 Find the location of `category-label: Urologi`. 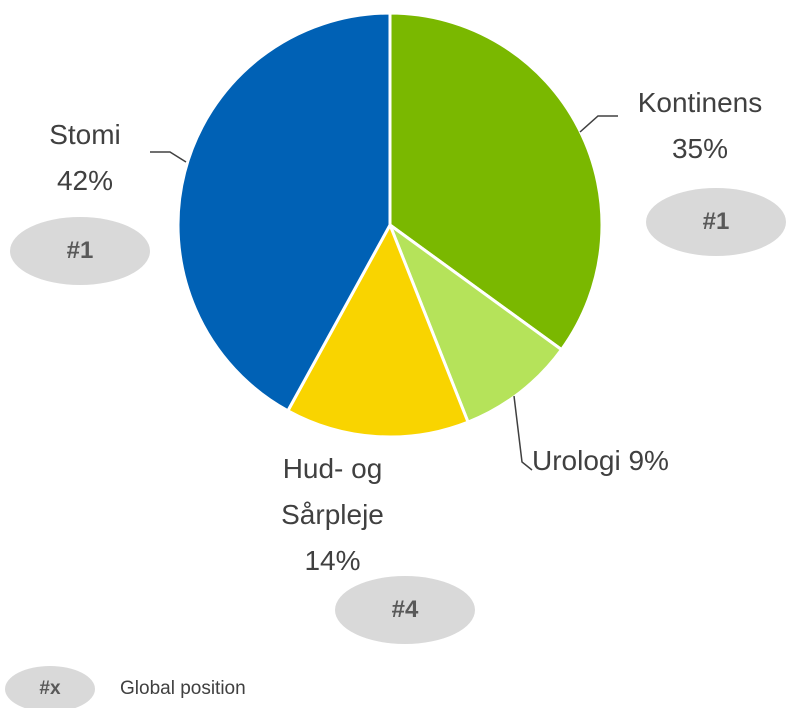

category-label: Urologi is located at coordinates (576, 460).